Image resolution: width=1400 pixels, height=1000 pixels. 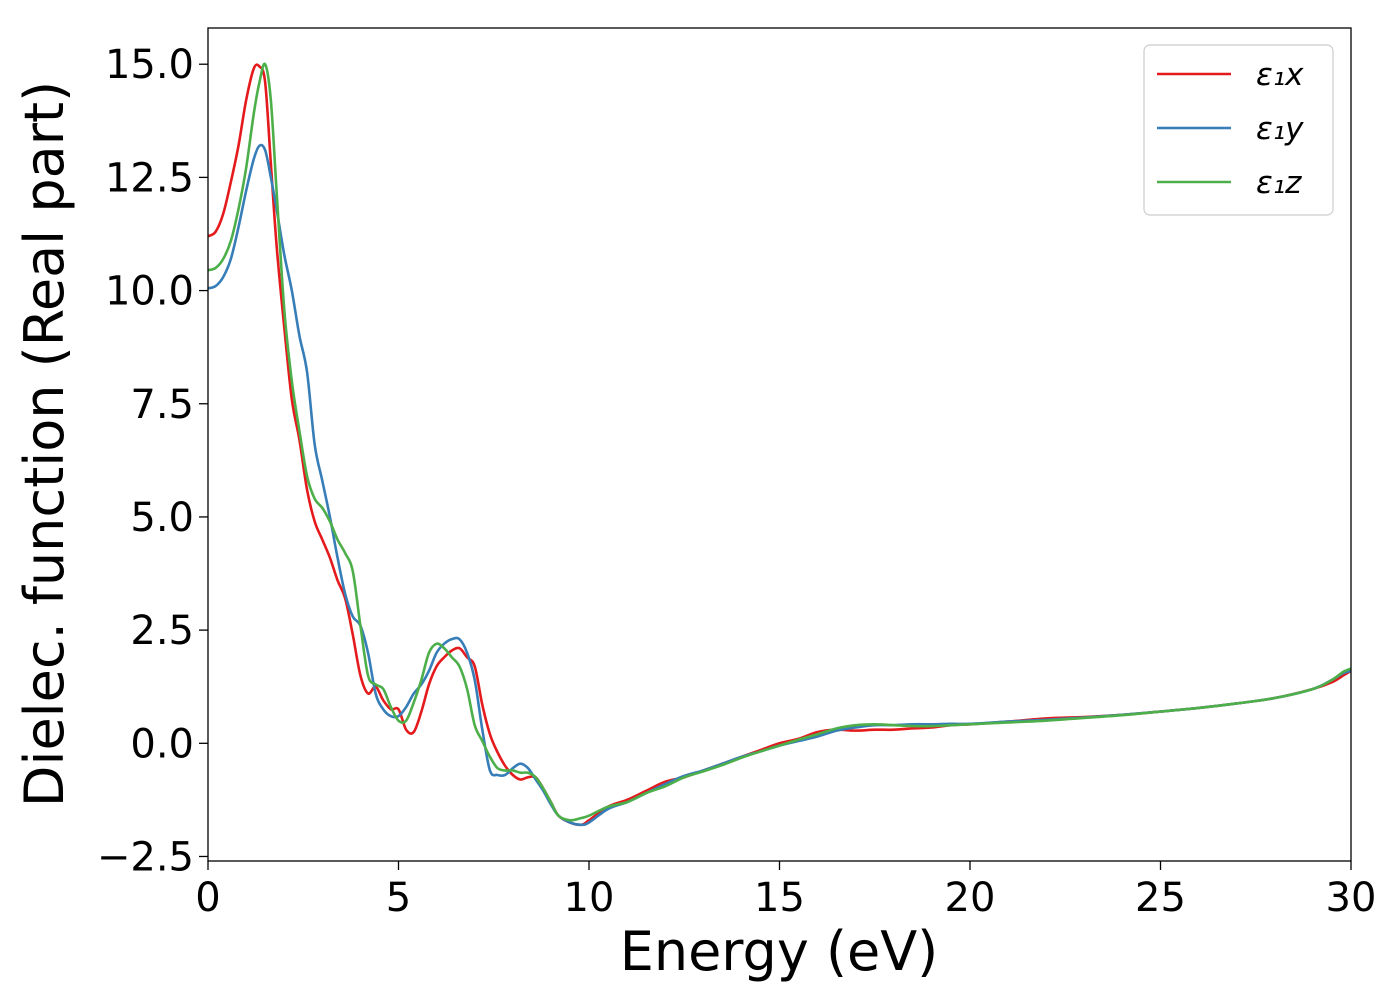 What do you see at coordinates (162, 518) in the screenshot?
I see `y-tick-label: 5.0` at bounding box center [162, 518].